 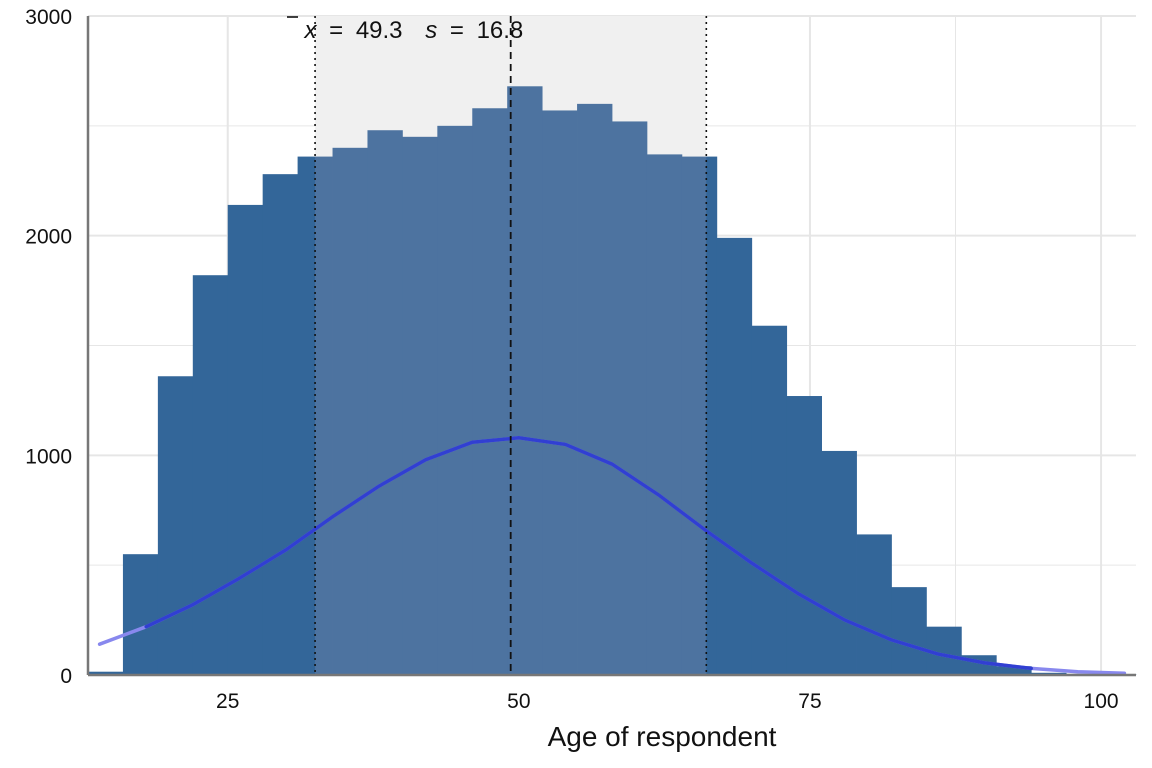 I want to click on mean-symbol: x, so click(x=310, y=30).